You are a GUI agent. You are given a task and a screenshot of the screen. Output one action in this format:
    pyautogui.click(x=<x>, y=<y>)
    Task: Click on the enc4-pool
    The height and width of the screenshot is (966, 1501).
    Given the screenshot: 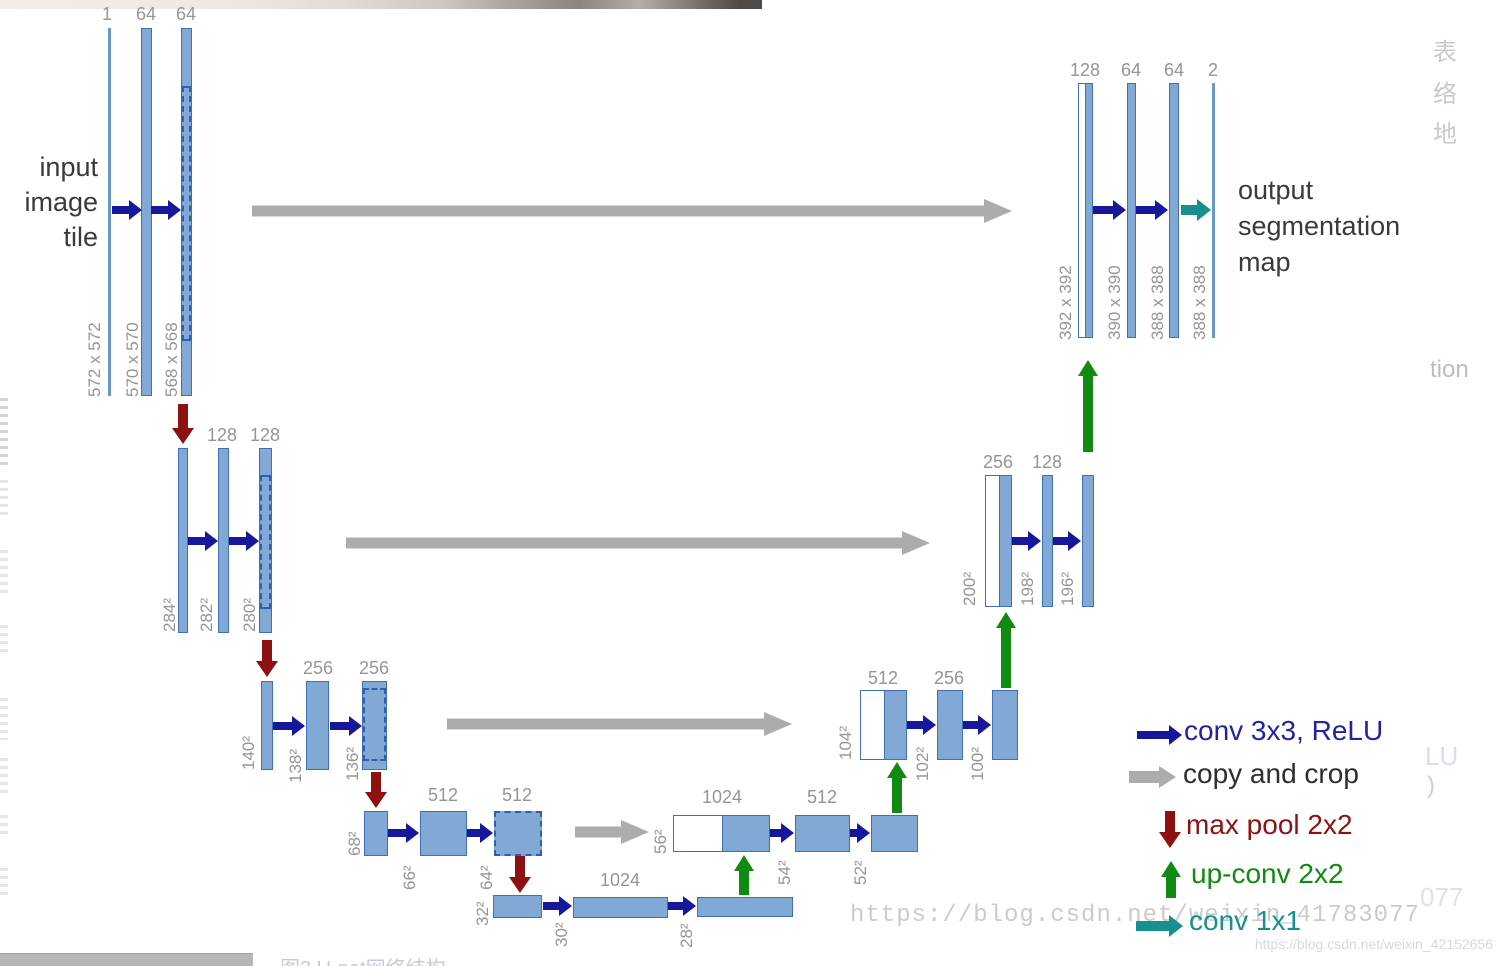 What is the action you would take?
    pyautogui.click(x=376, y=833)
    